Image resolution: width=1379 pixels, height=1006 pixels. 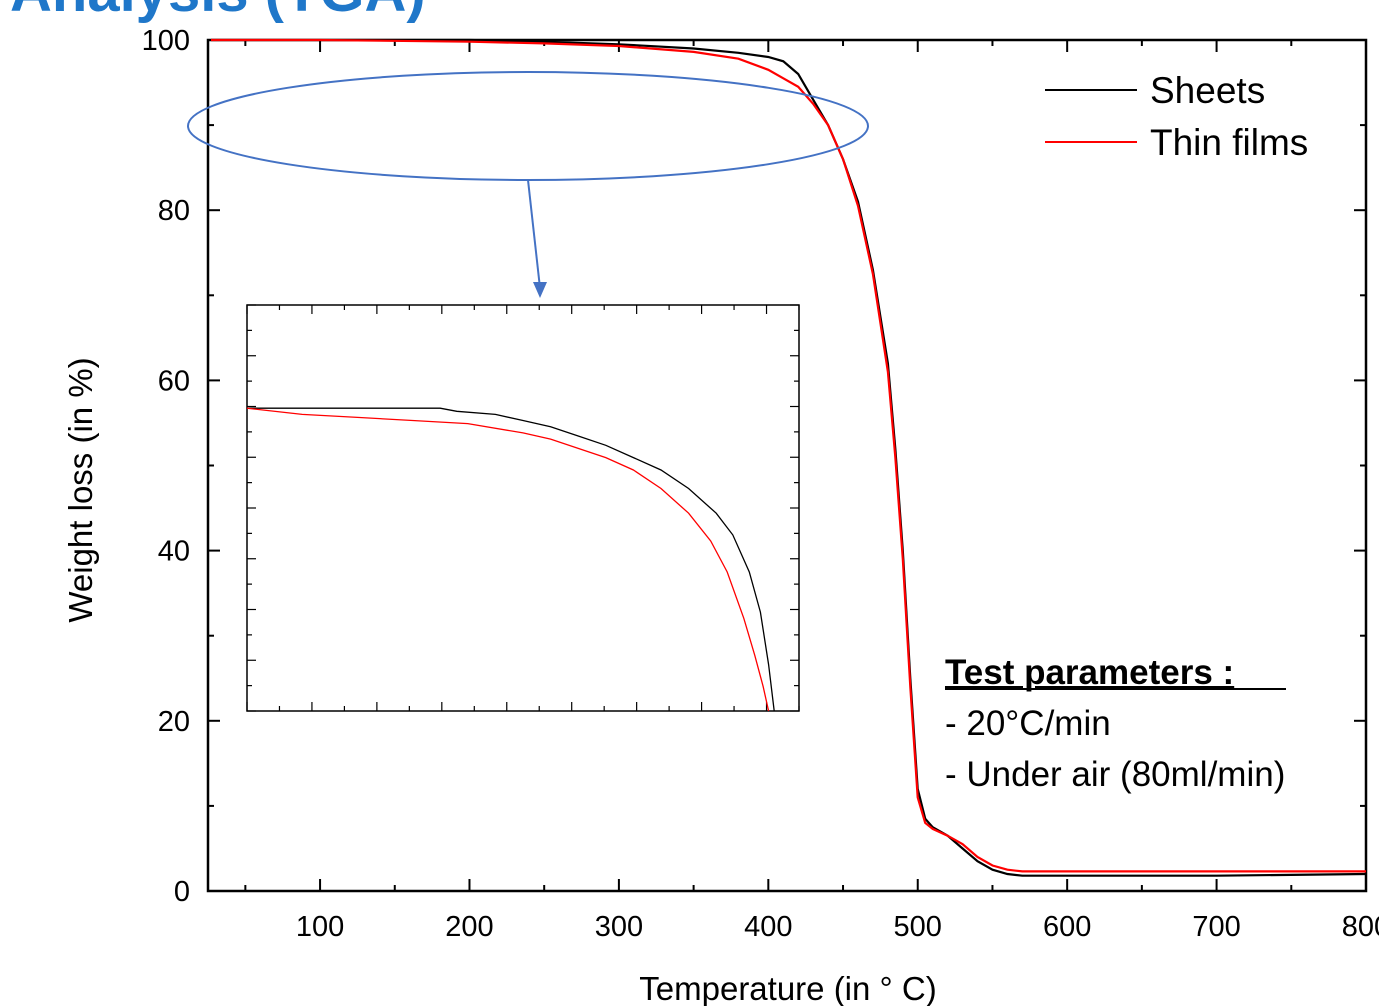 What do you see at coordinates (1207, 90) in the screenshot?
I see `legend-label-sheets: Sheets` at bounding box center [1207, 90].